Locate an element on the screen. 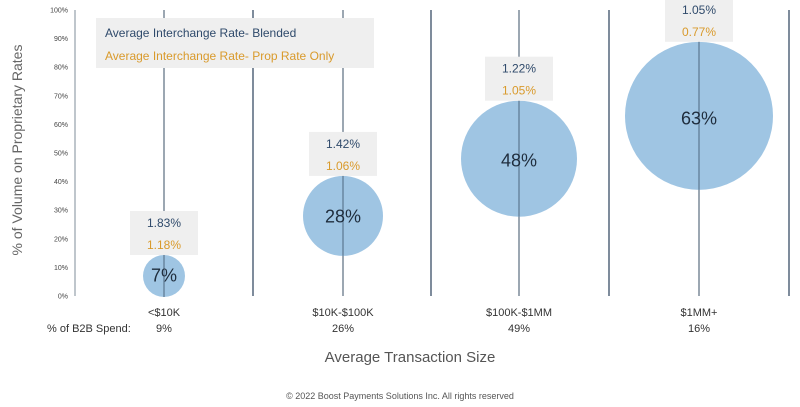 This screenshot has width=800, height=407. blended-rate-label: 1.83% is located at coordinates (164, 223).